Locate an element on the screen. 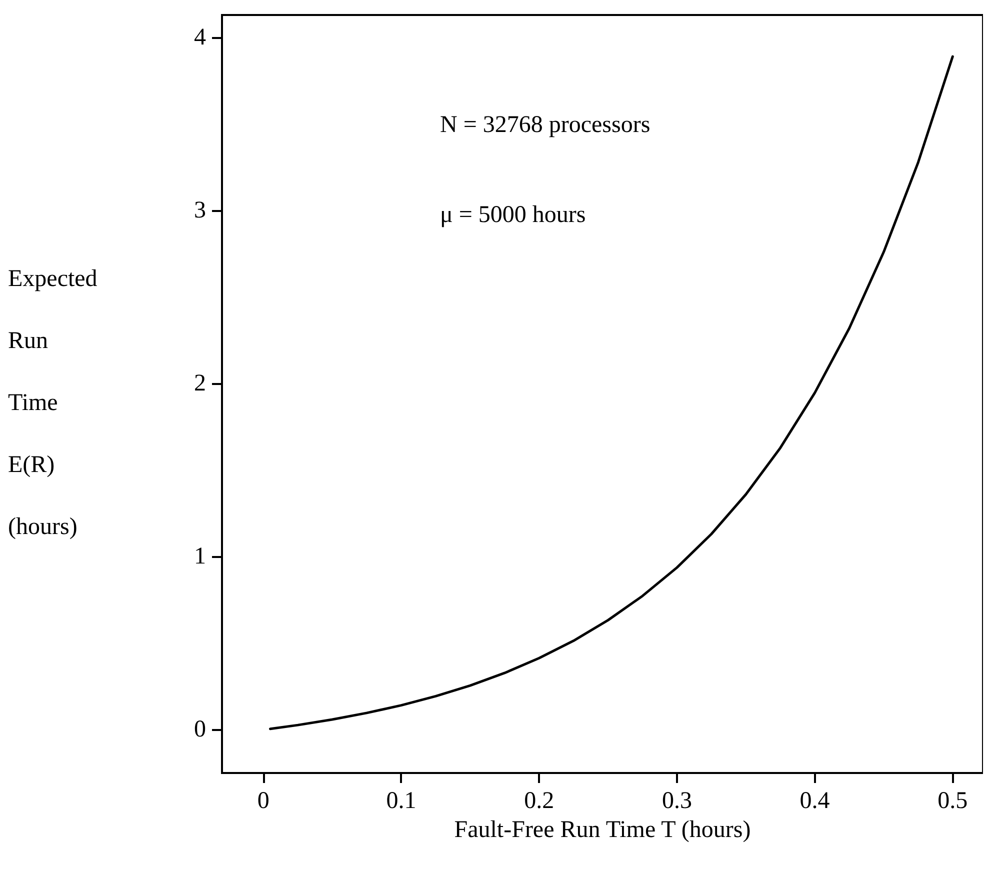 Image resolution: width=991 pixels, height=870 pixels. text: Expected Run Time E(R) (hours) is located at coordinates (53, 403).